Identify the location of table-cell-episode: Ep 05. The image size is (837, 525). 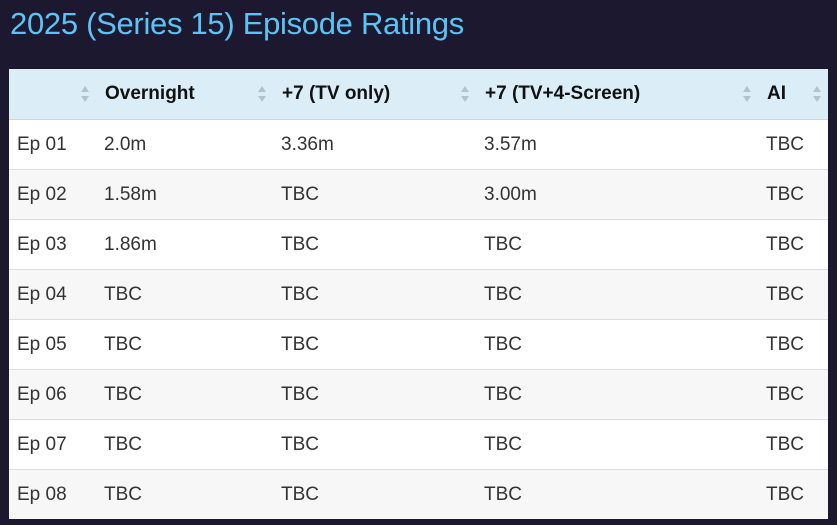
(52, 344).